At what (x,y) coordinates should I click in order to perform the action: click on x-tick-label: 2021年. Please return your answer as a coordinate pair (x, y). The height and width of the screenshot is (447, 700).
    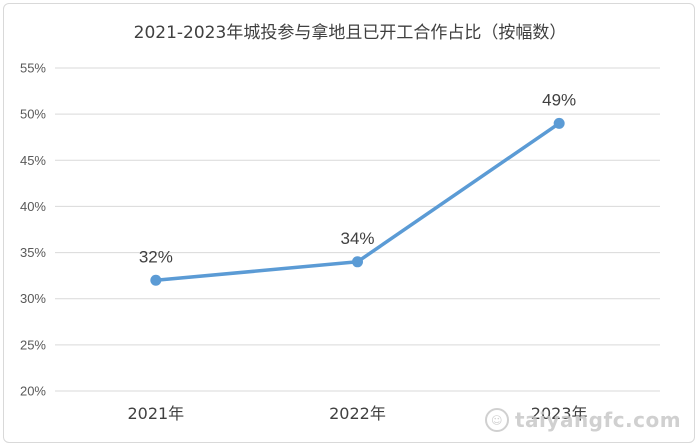
    Looking at the image, I should click on (155, 413).